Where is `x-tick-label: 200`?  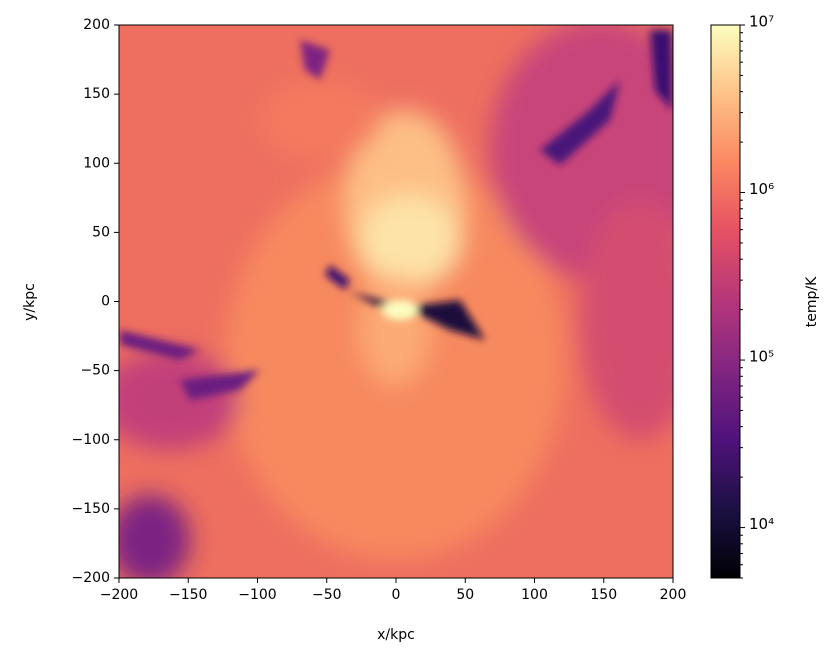
x-tick-label: 200 is located at coordinates (673, 595).